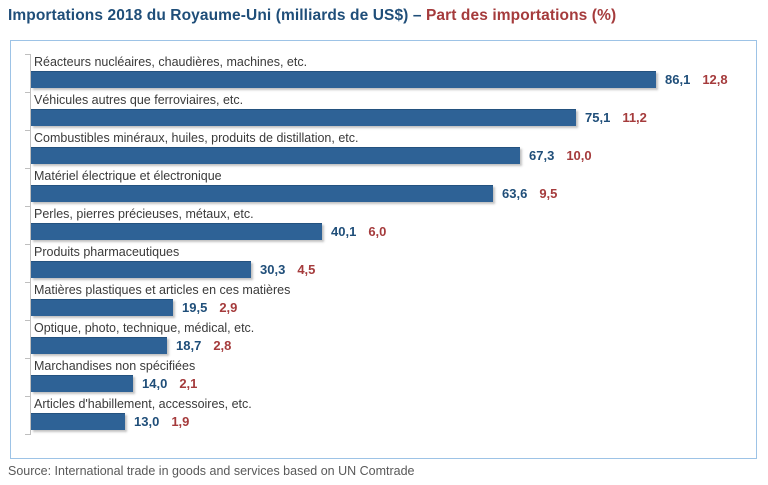 The height and width of the screenshot is (485, 768). I want to click on value-label: 67,3, so click(542, 155).